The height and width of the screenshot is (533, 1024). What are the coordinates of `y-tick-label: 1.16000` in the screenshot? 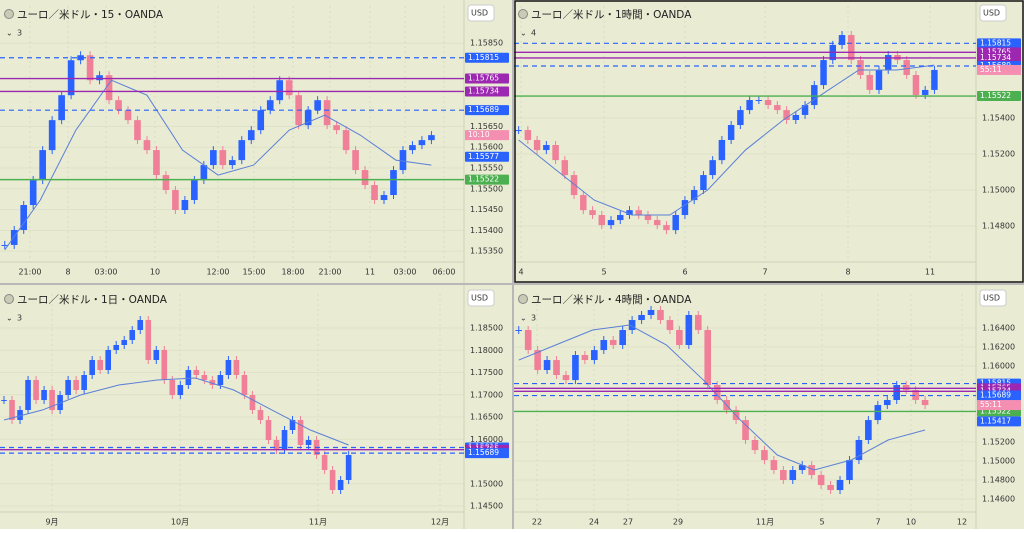 It's located at (998, 366).